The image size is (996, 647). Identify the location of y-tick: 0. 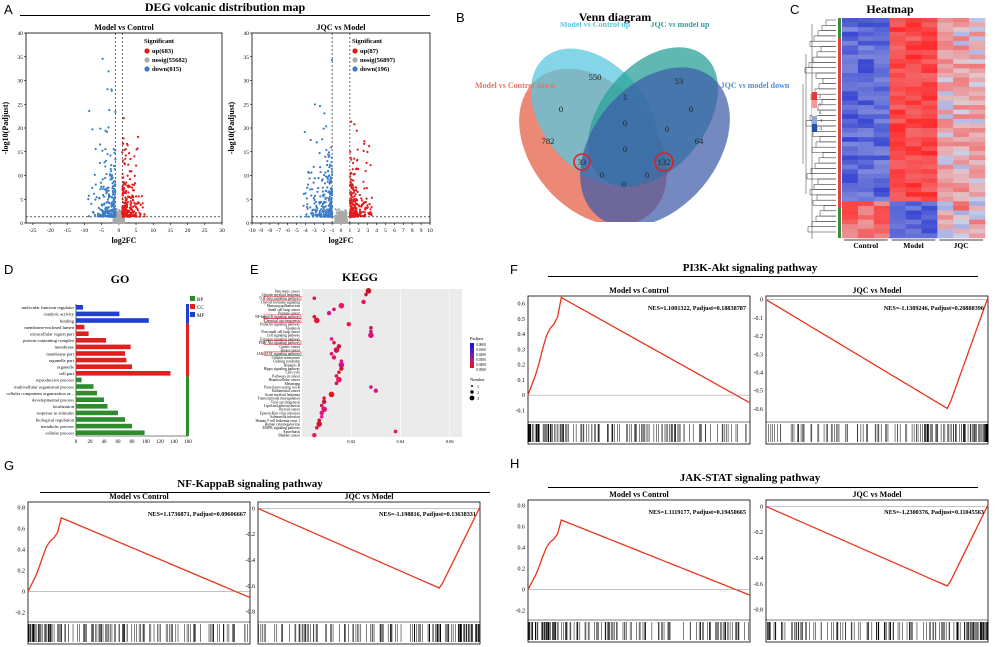
(247, 224).